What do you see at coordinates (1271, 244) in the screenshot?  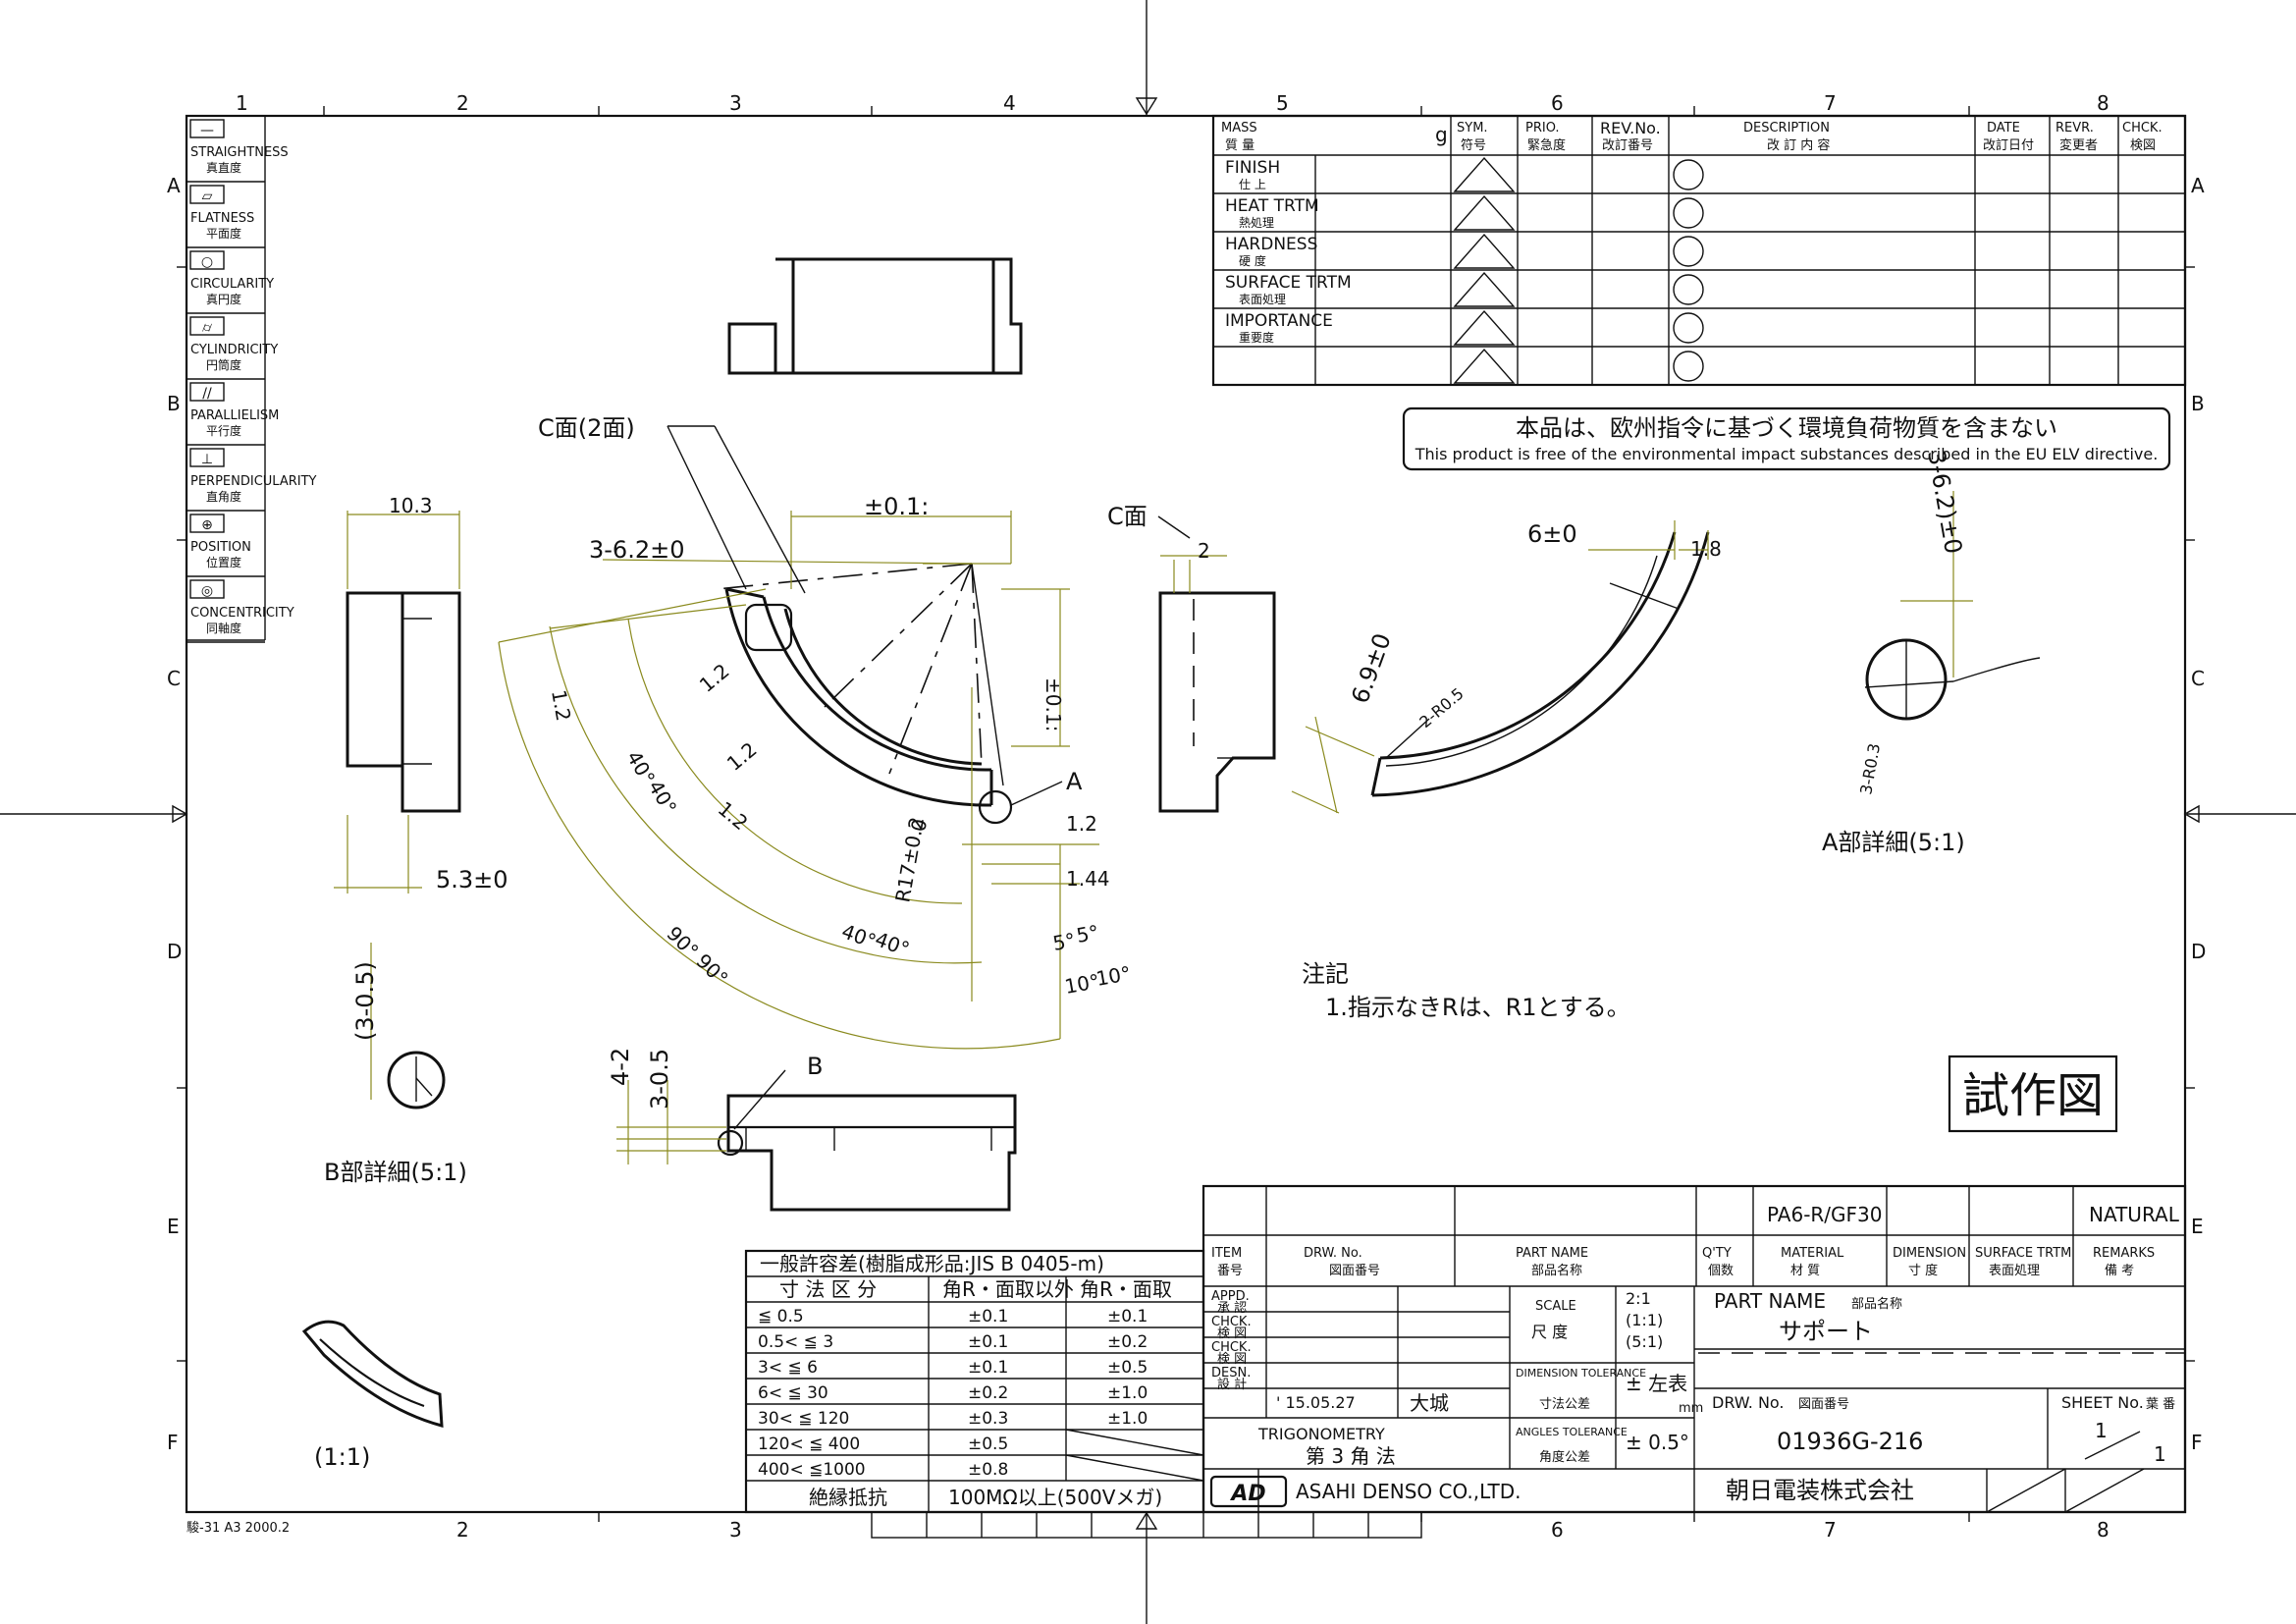 I see `rev-row-label: HARDNESS` at bounding box center [1271, 244].